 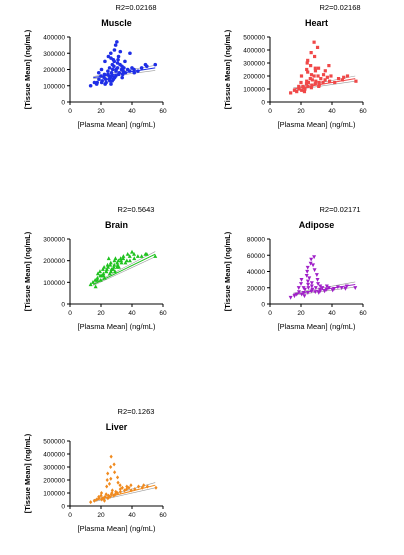 I want to click on y-tick-label: 200000, so click(x=54, y=481).